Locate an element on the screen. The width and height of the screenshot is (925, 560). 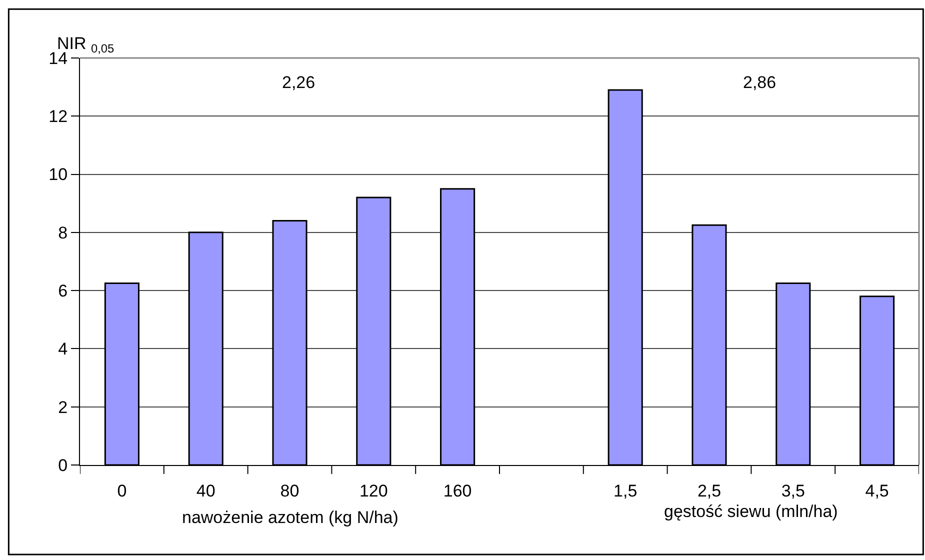
y-tick-label: 2 is located at coordinates (63, 407).